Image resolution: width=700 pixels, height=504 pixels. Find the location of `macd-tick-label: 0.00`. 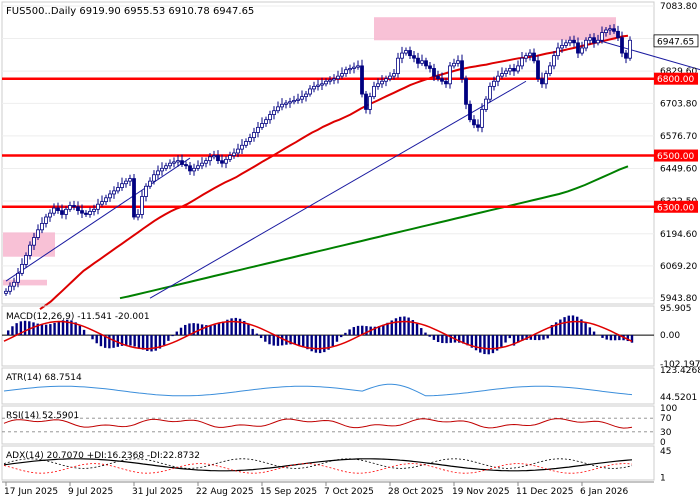

macd-tick-label: 0.00 is located at coordinates (670, 336).